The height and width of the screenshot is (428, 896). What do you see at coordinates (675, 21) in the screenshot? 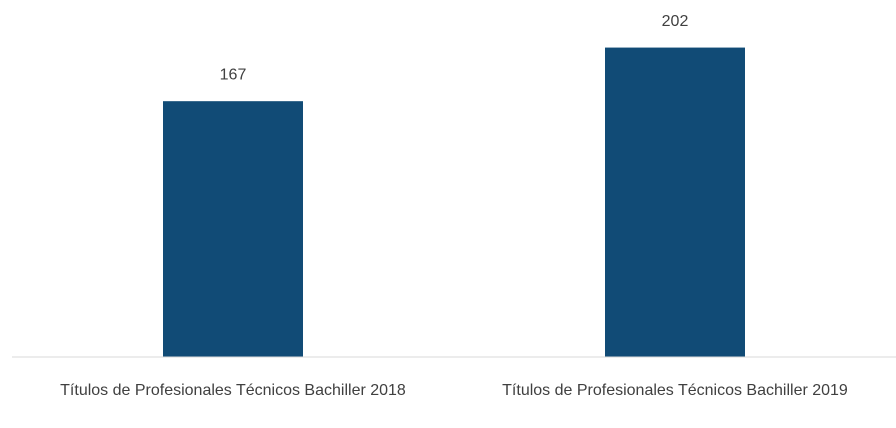
I see `data-label: 202` at bounding box center [675, 21].